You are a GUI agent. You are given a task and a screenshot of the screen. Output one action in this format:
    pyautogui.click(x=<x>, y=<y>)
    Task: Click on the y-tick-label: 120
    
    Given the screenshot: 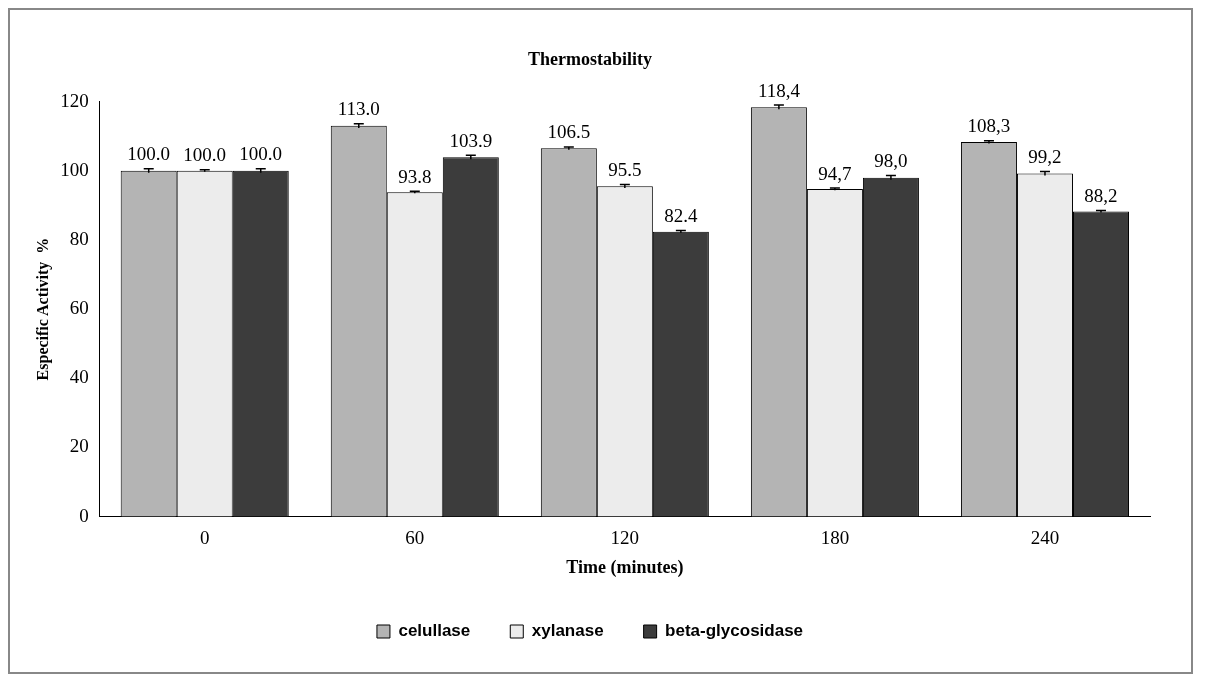 What is the action you would take?
    pyautogui.click(x=74, y=100)
    